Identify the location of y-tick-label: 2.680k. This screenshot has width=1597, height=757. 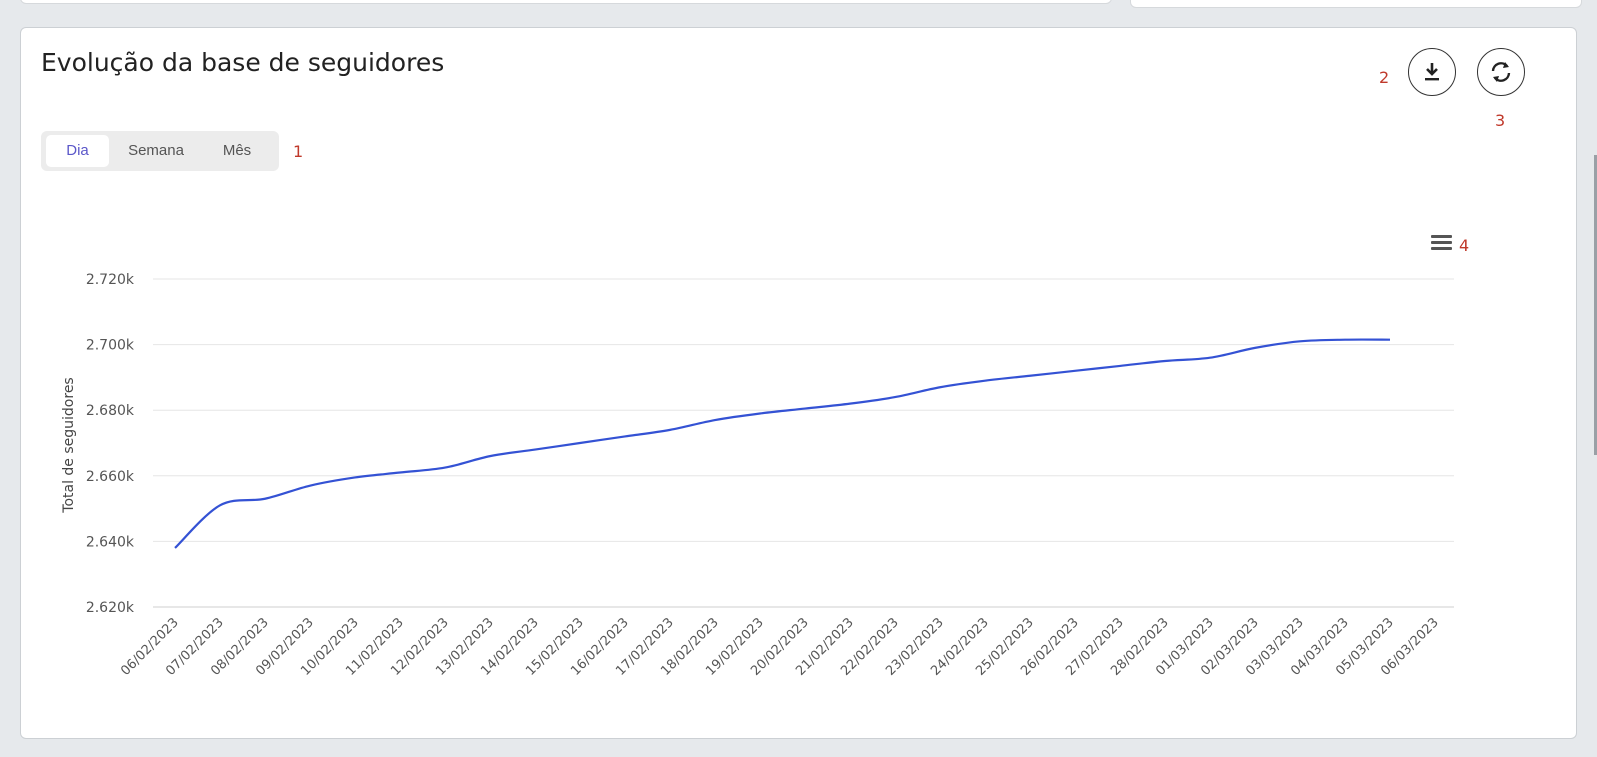
(110, 411).